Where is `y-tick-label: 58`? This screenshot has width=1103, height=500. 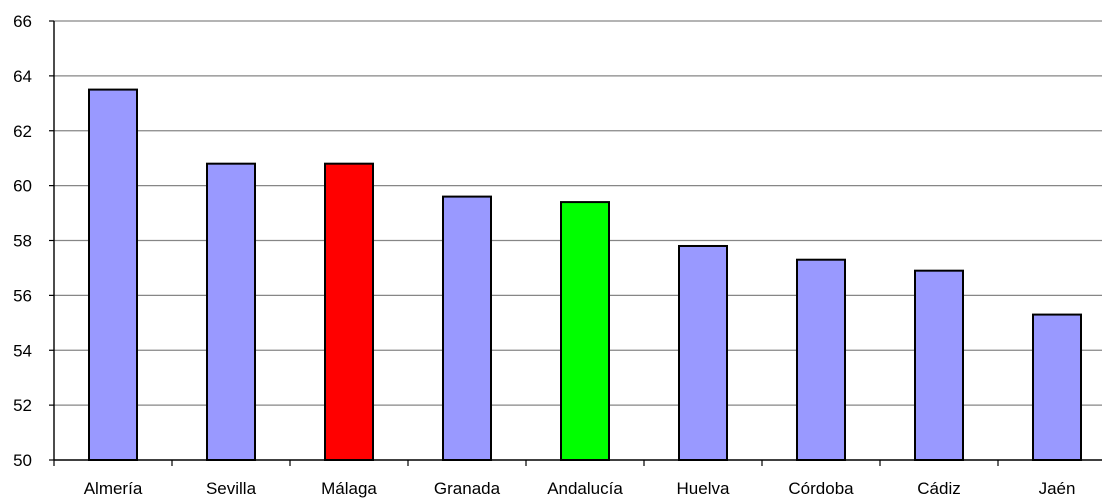
y-tick-label: 58 is located at coordinates (22, 241).